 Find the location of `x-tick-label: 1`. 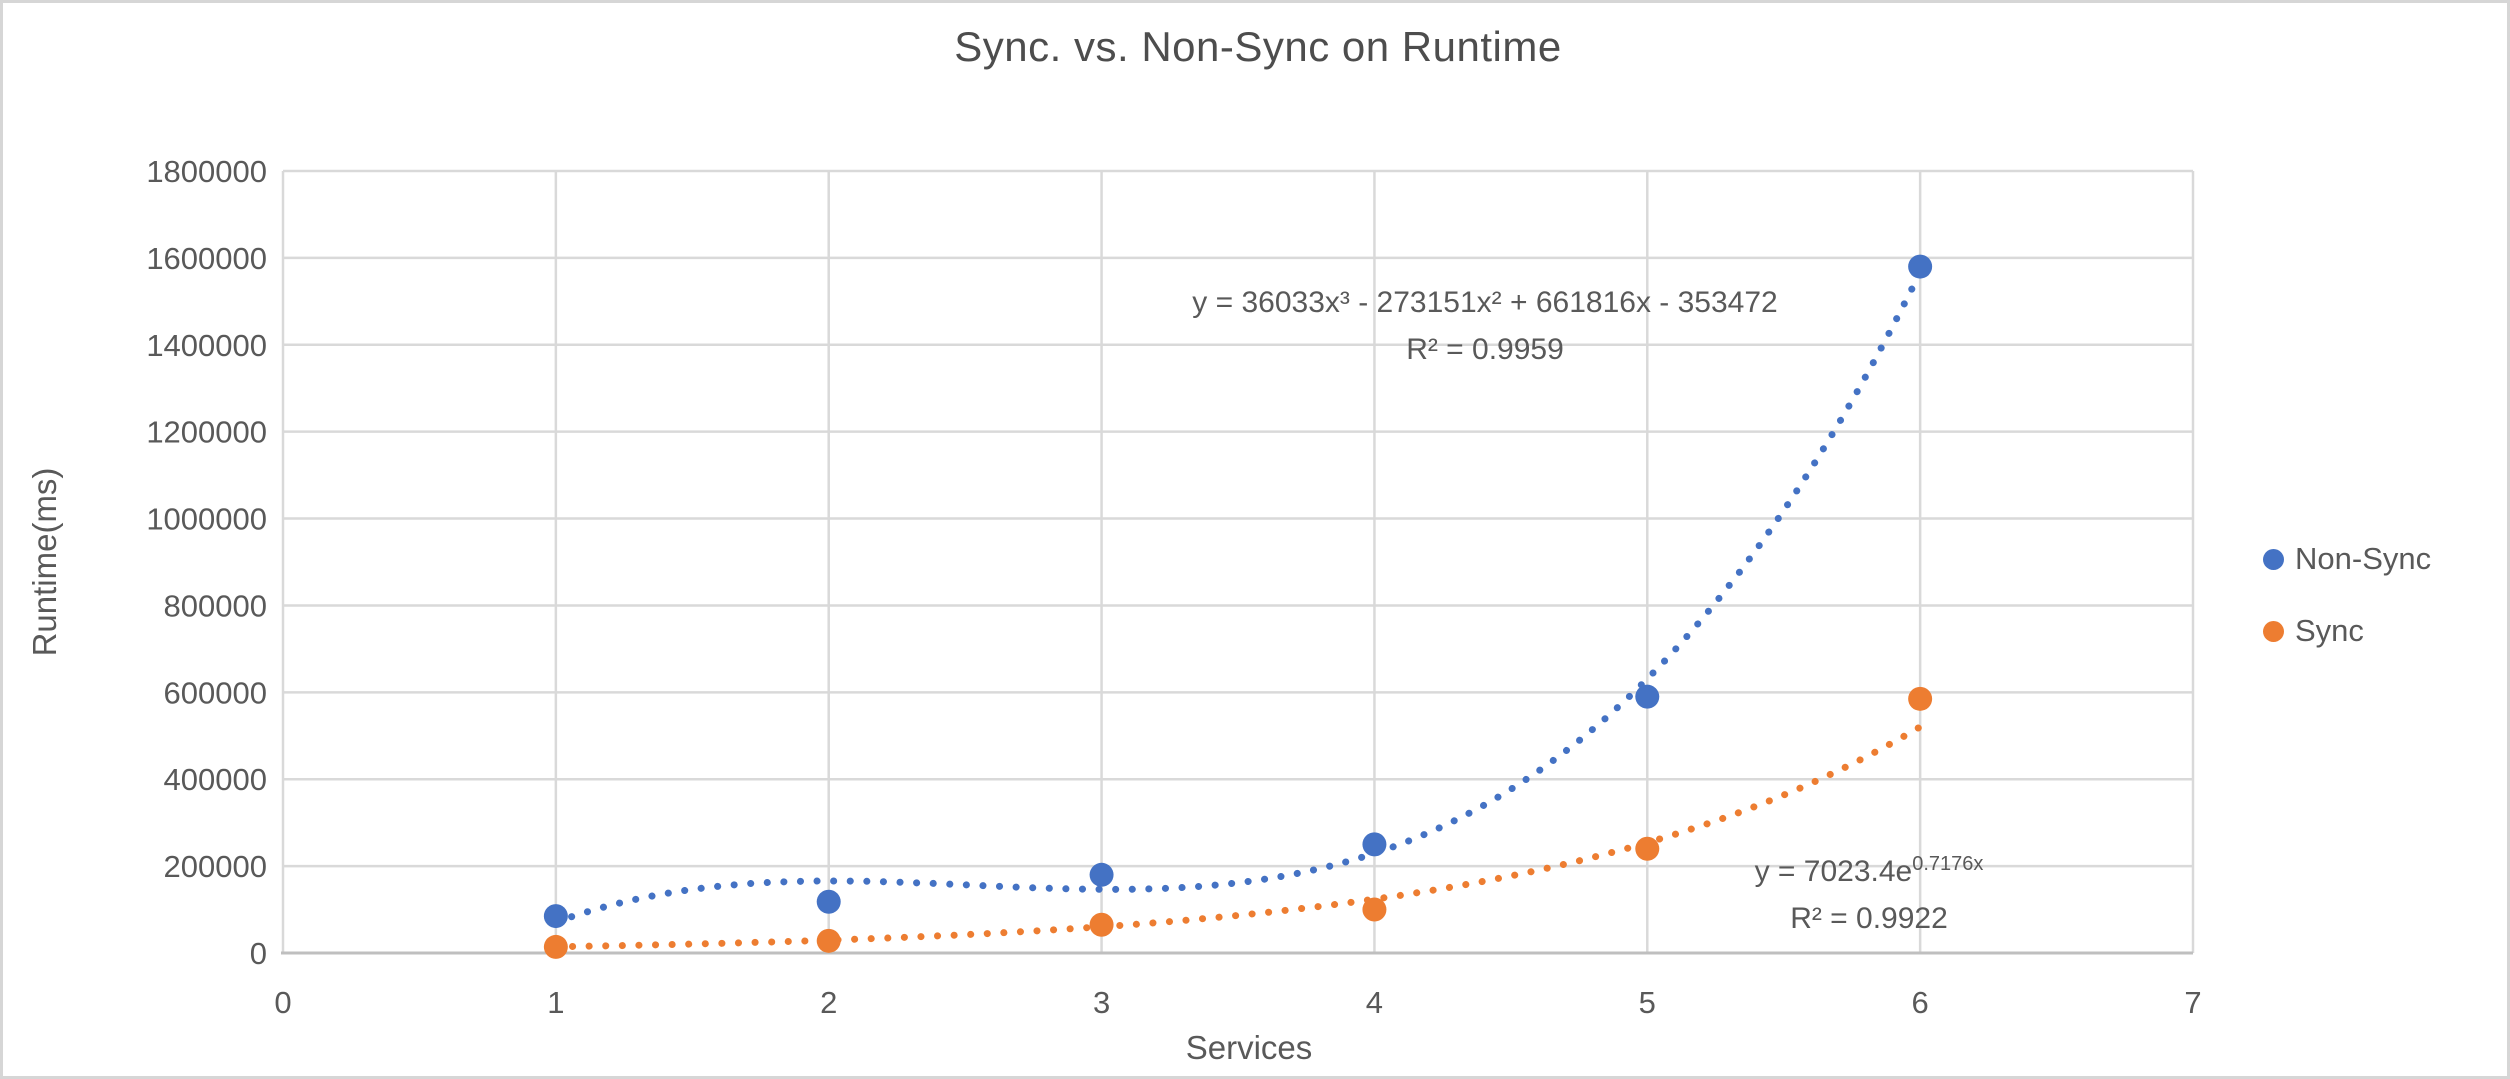

x-tick-label: 1 is located at coordinates (555, 1002).